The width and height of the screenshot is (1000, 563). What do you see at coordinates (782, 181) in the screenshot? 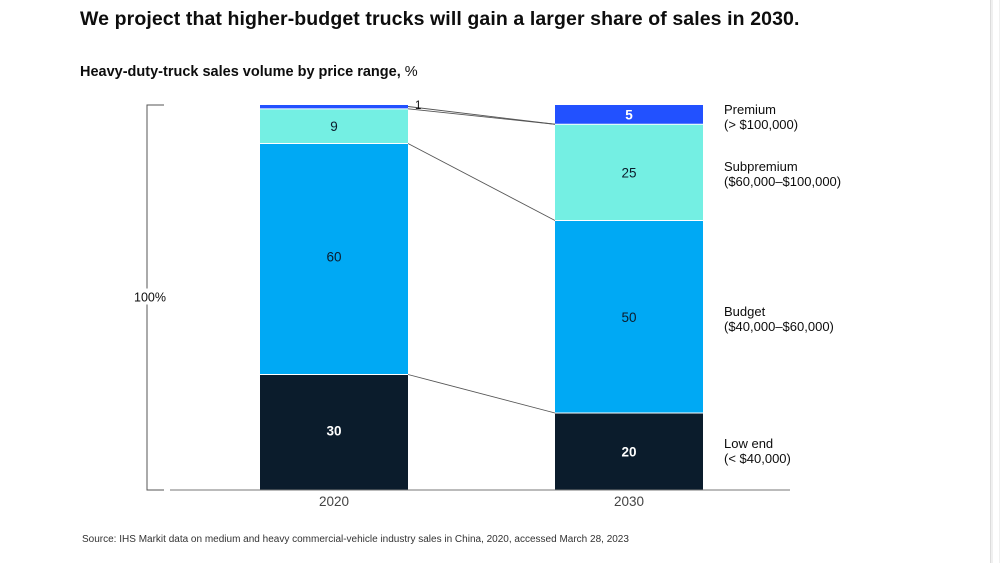
I see `legend-range: ($60,000–$100,000)` at bounding box center [782, 181].